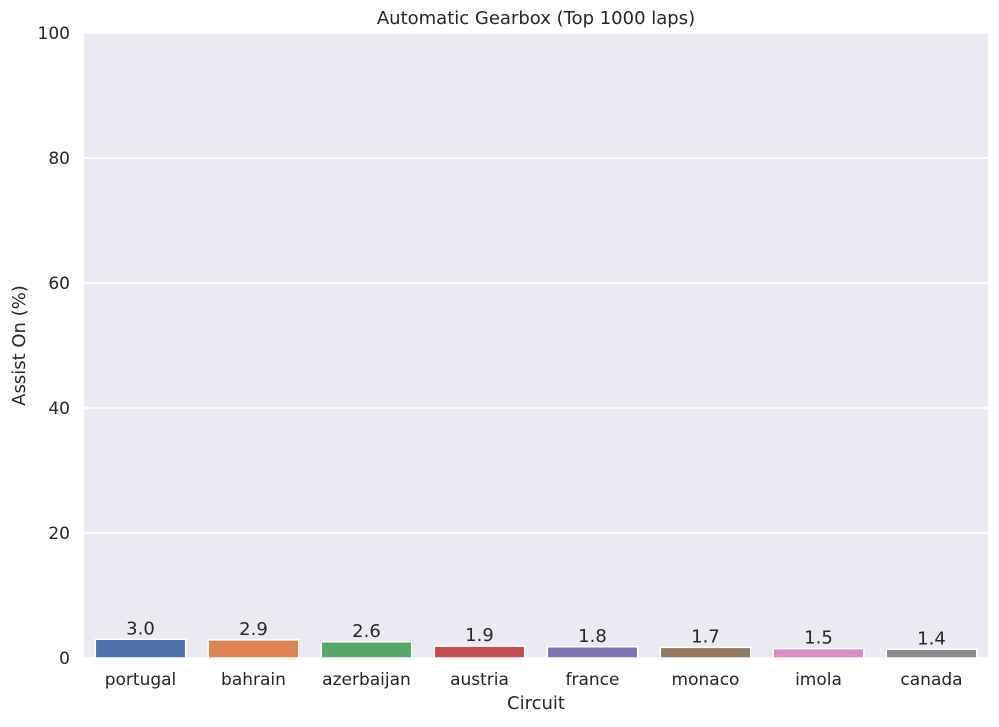 Image resolution: width=999 pixels, height=727 pixels. I want to click on y-tick-label: 60, so click(59, 284).